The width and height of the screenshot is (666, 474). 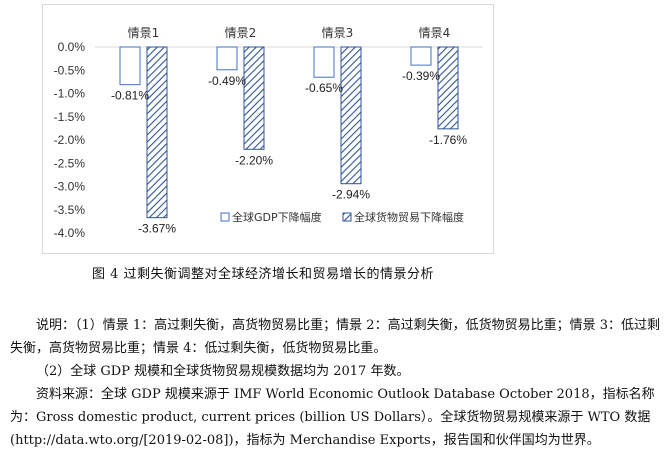 I want to click on legend-label-gdp: 全球GDP下降幅度, so click(x=277, y=217).